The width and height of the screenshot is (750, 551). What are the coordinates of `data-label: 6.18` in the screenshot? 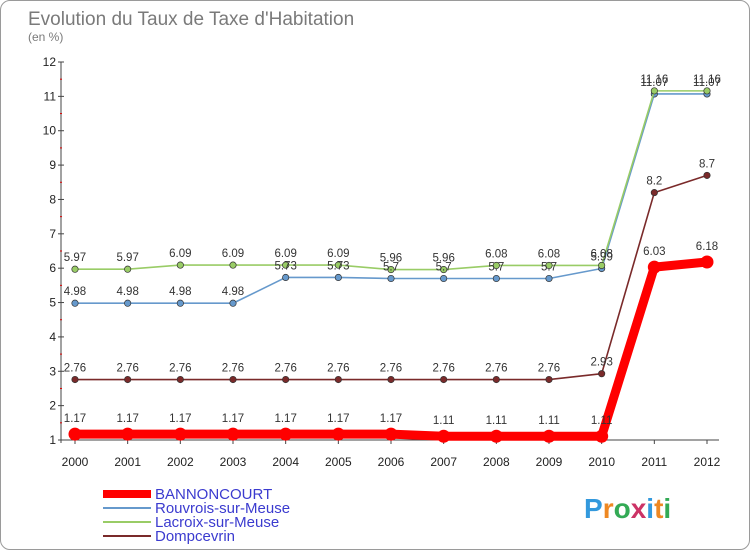 It's located at (707, 247).